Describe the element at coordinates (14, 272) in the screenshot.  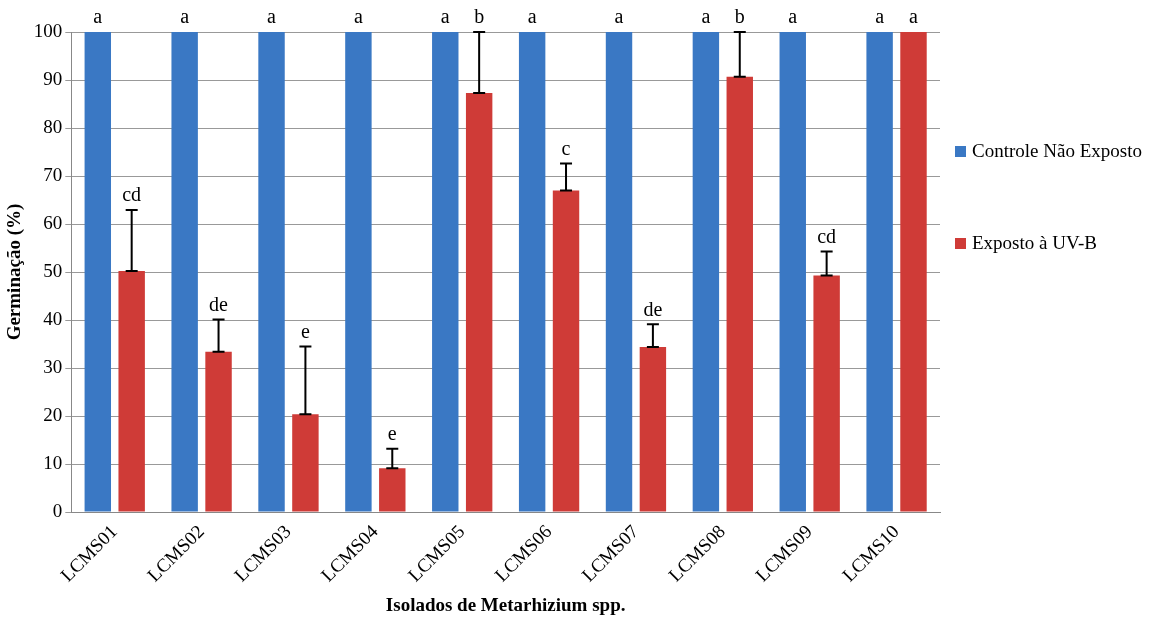
I see `y-axis-title: Germinação (%)` at that location.